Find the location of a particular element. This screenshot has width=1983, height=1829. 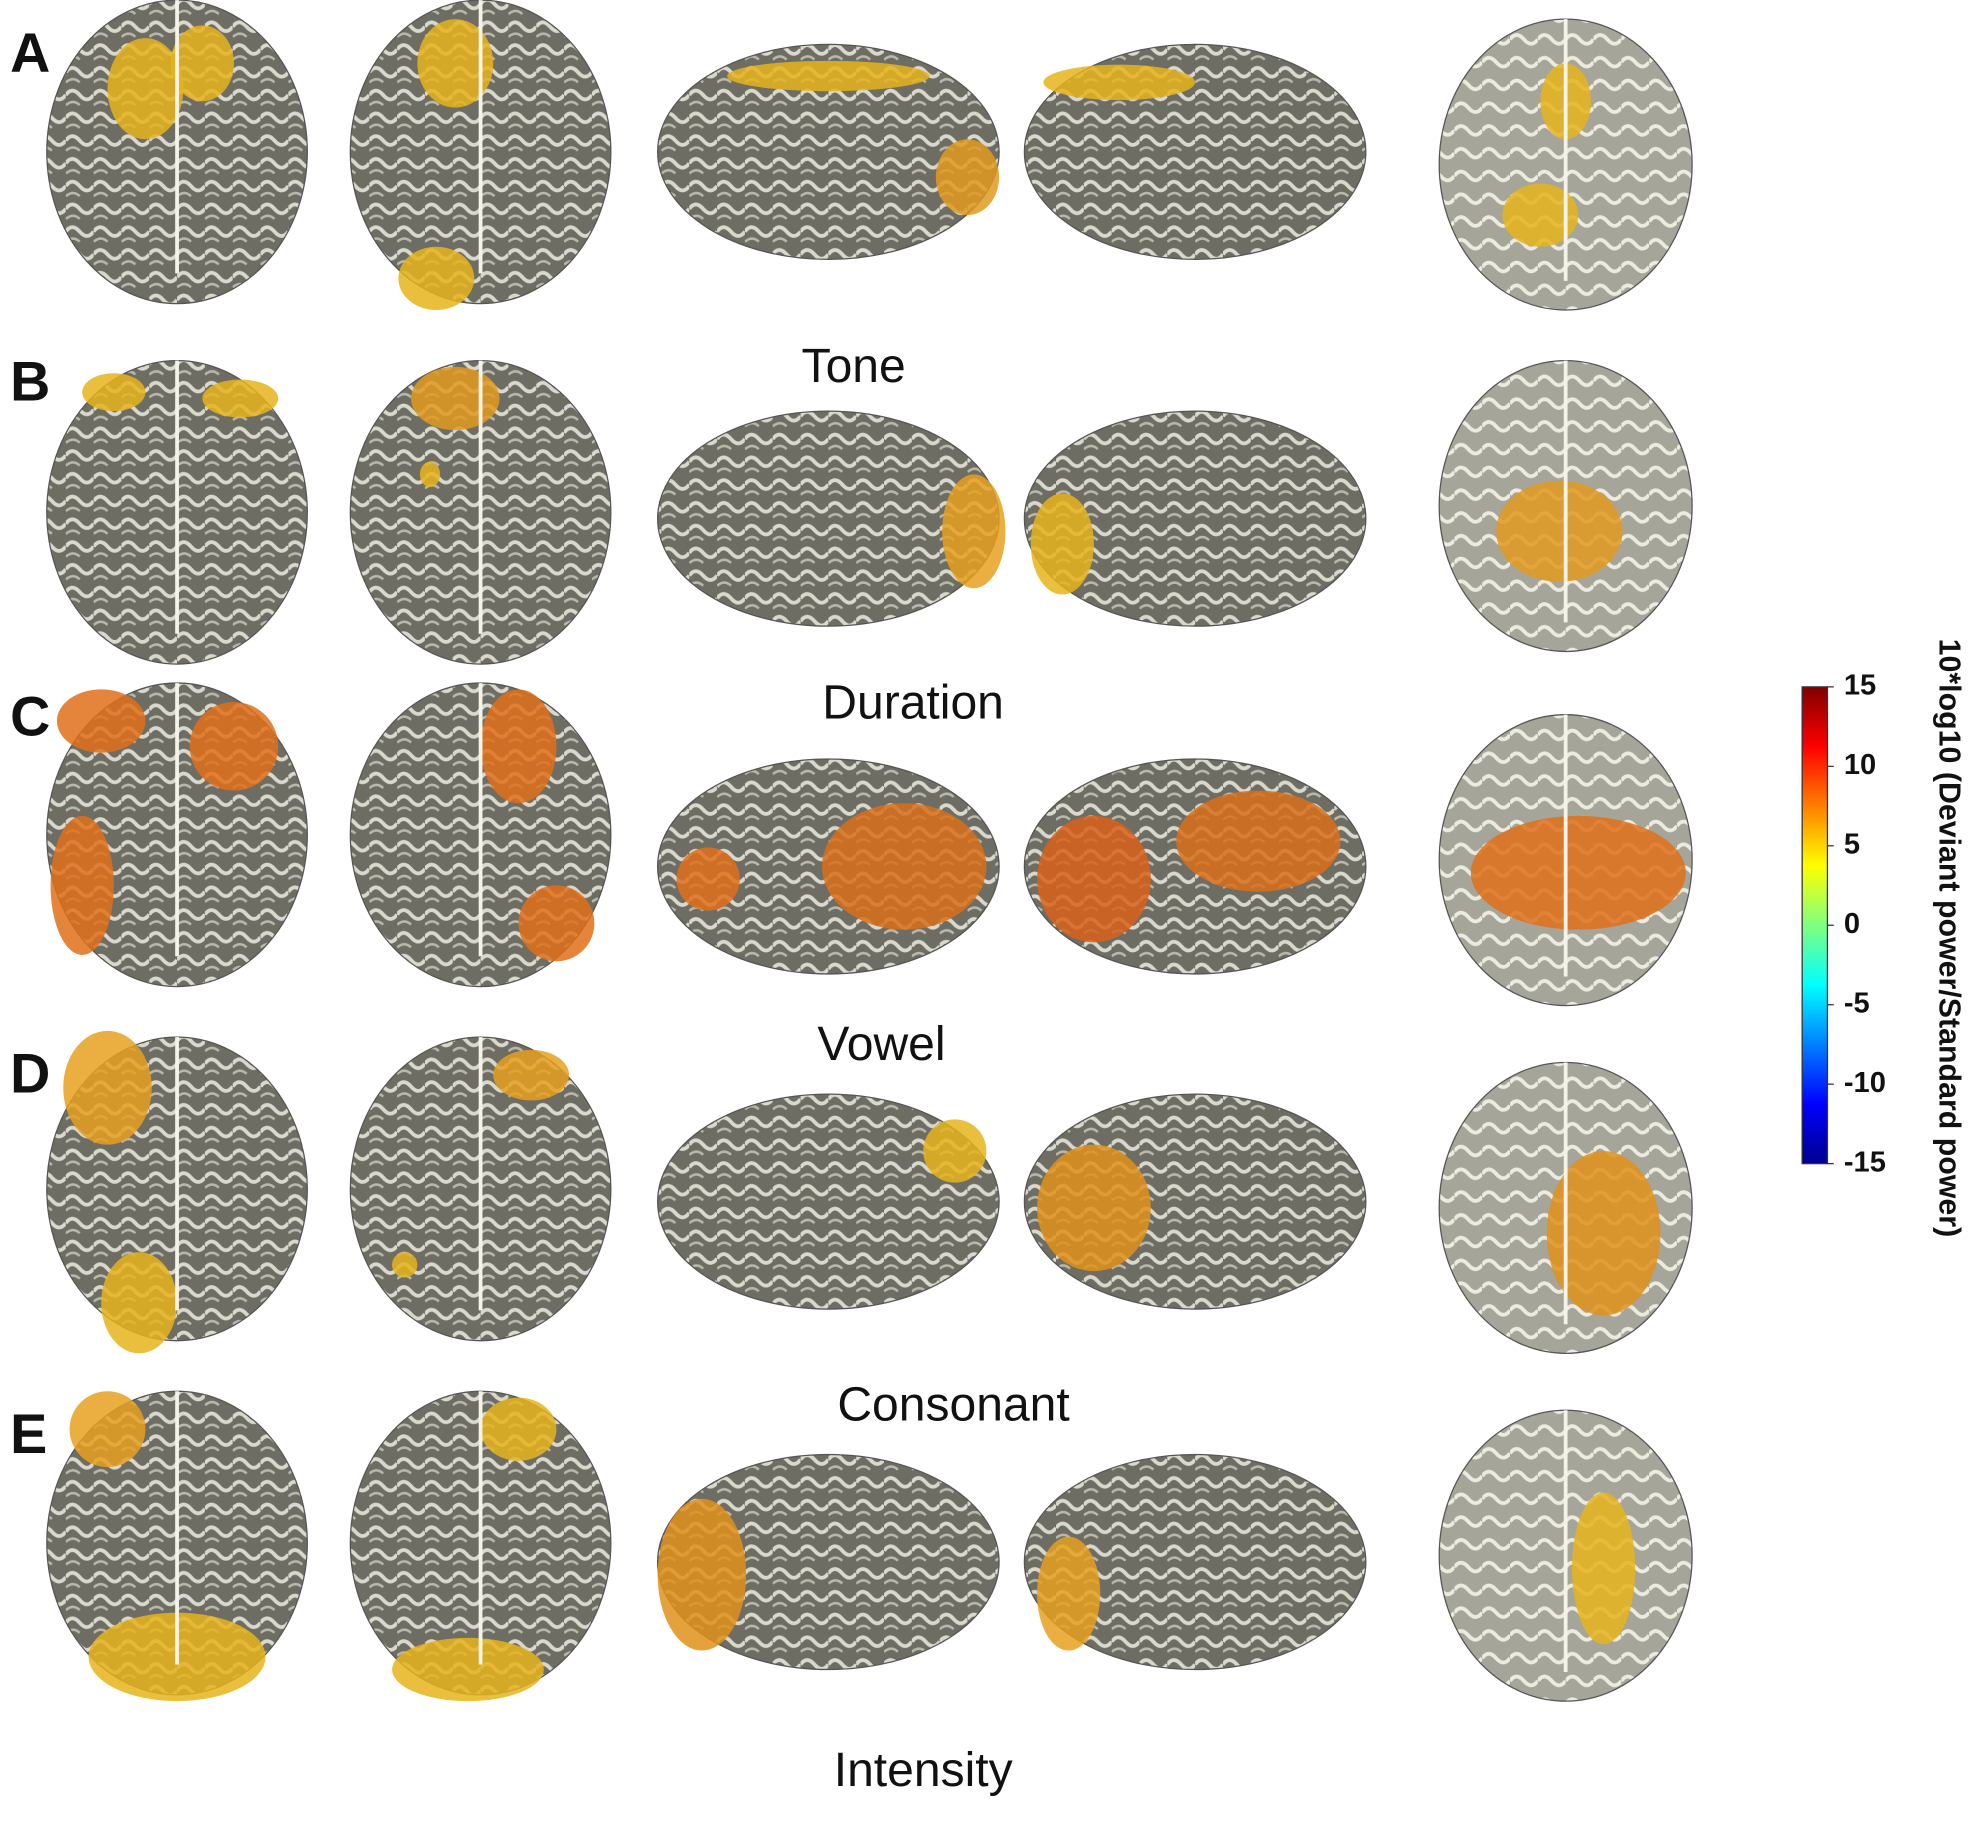

condition-label: Tone is located at coordinates (854, 366).